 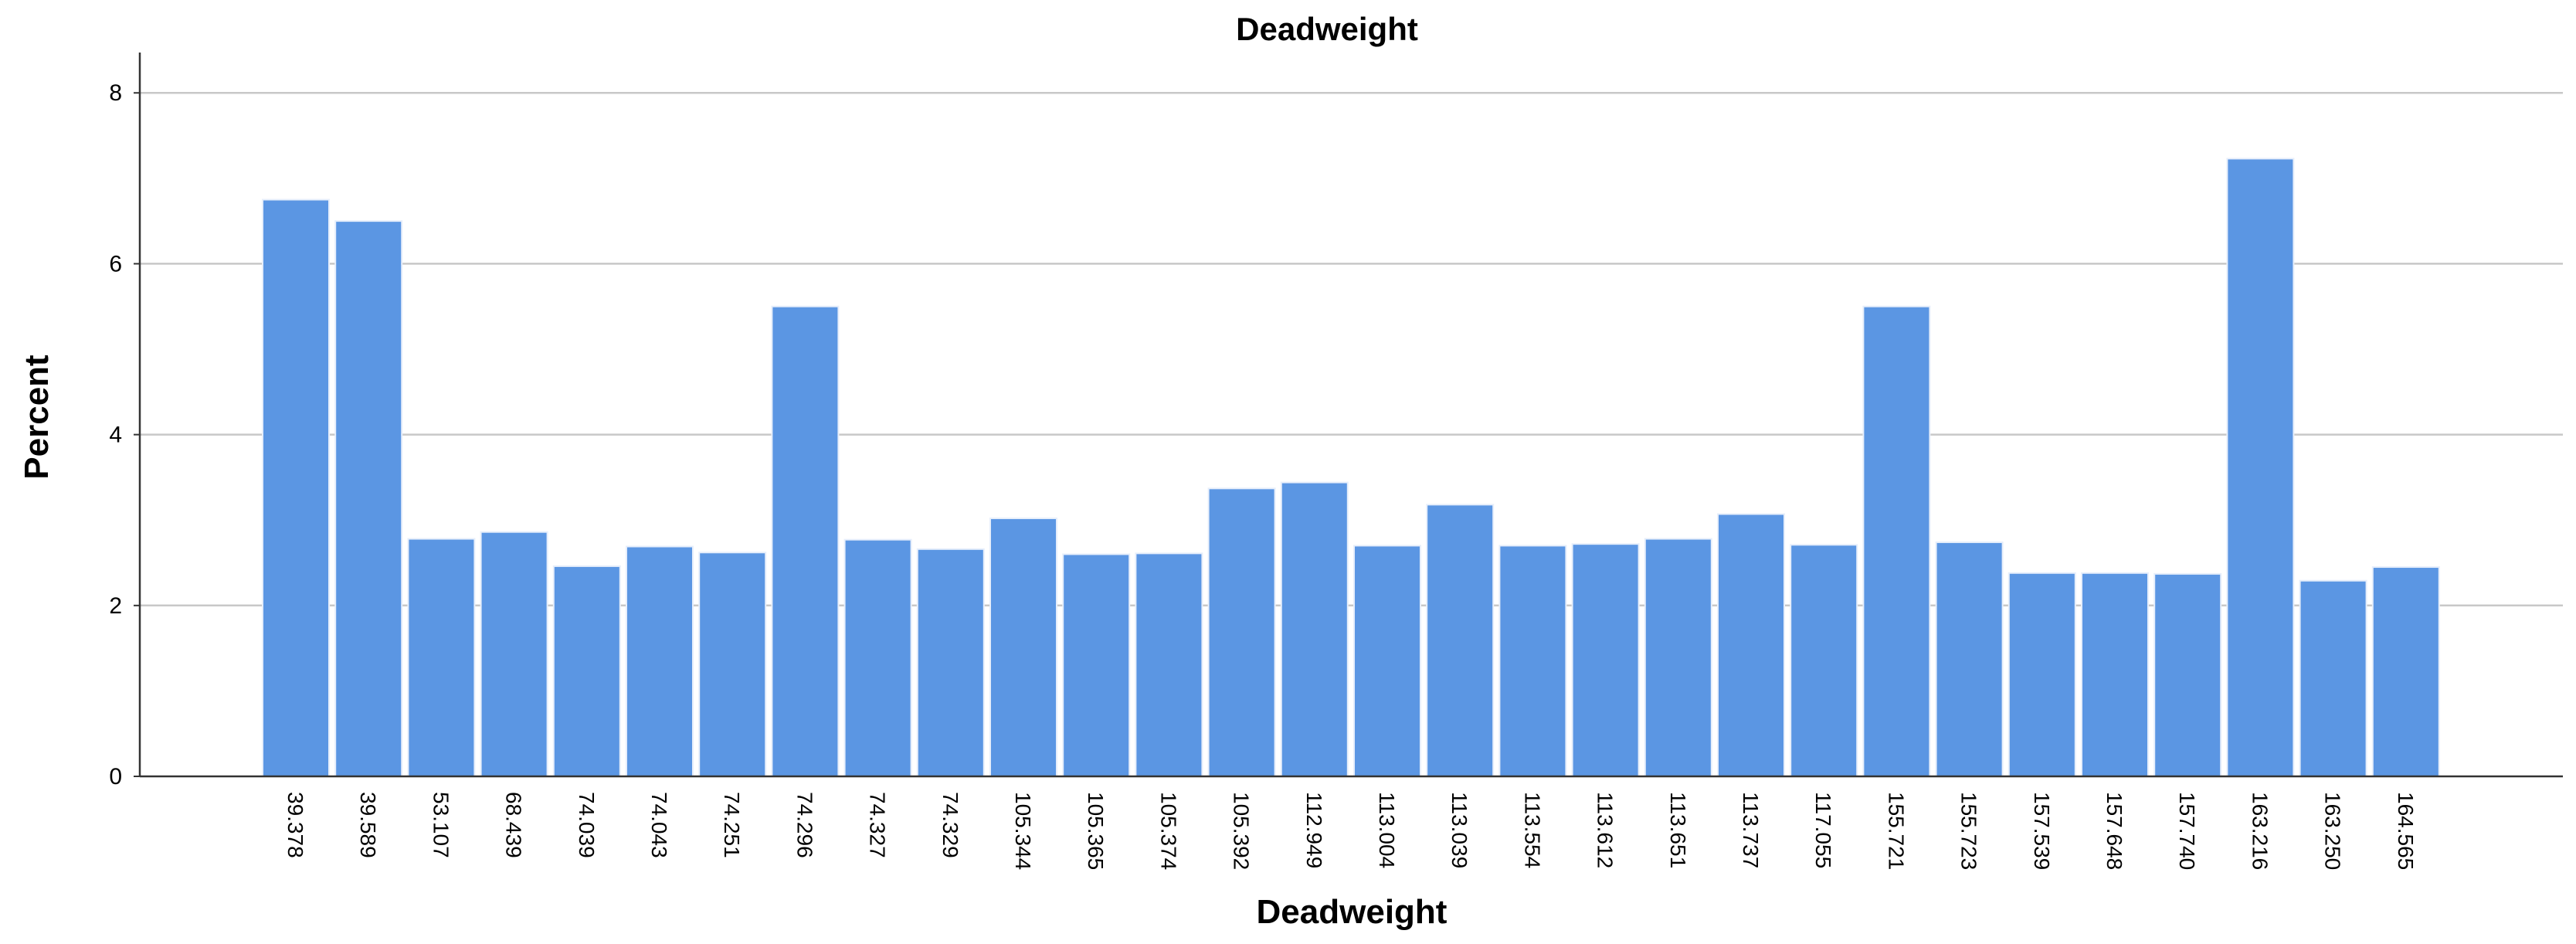 I want to click on x-tick-label: 105.374, so click(x=1168, y=831).